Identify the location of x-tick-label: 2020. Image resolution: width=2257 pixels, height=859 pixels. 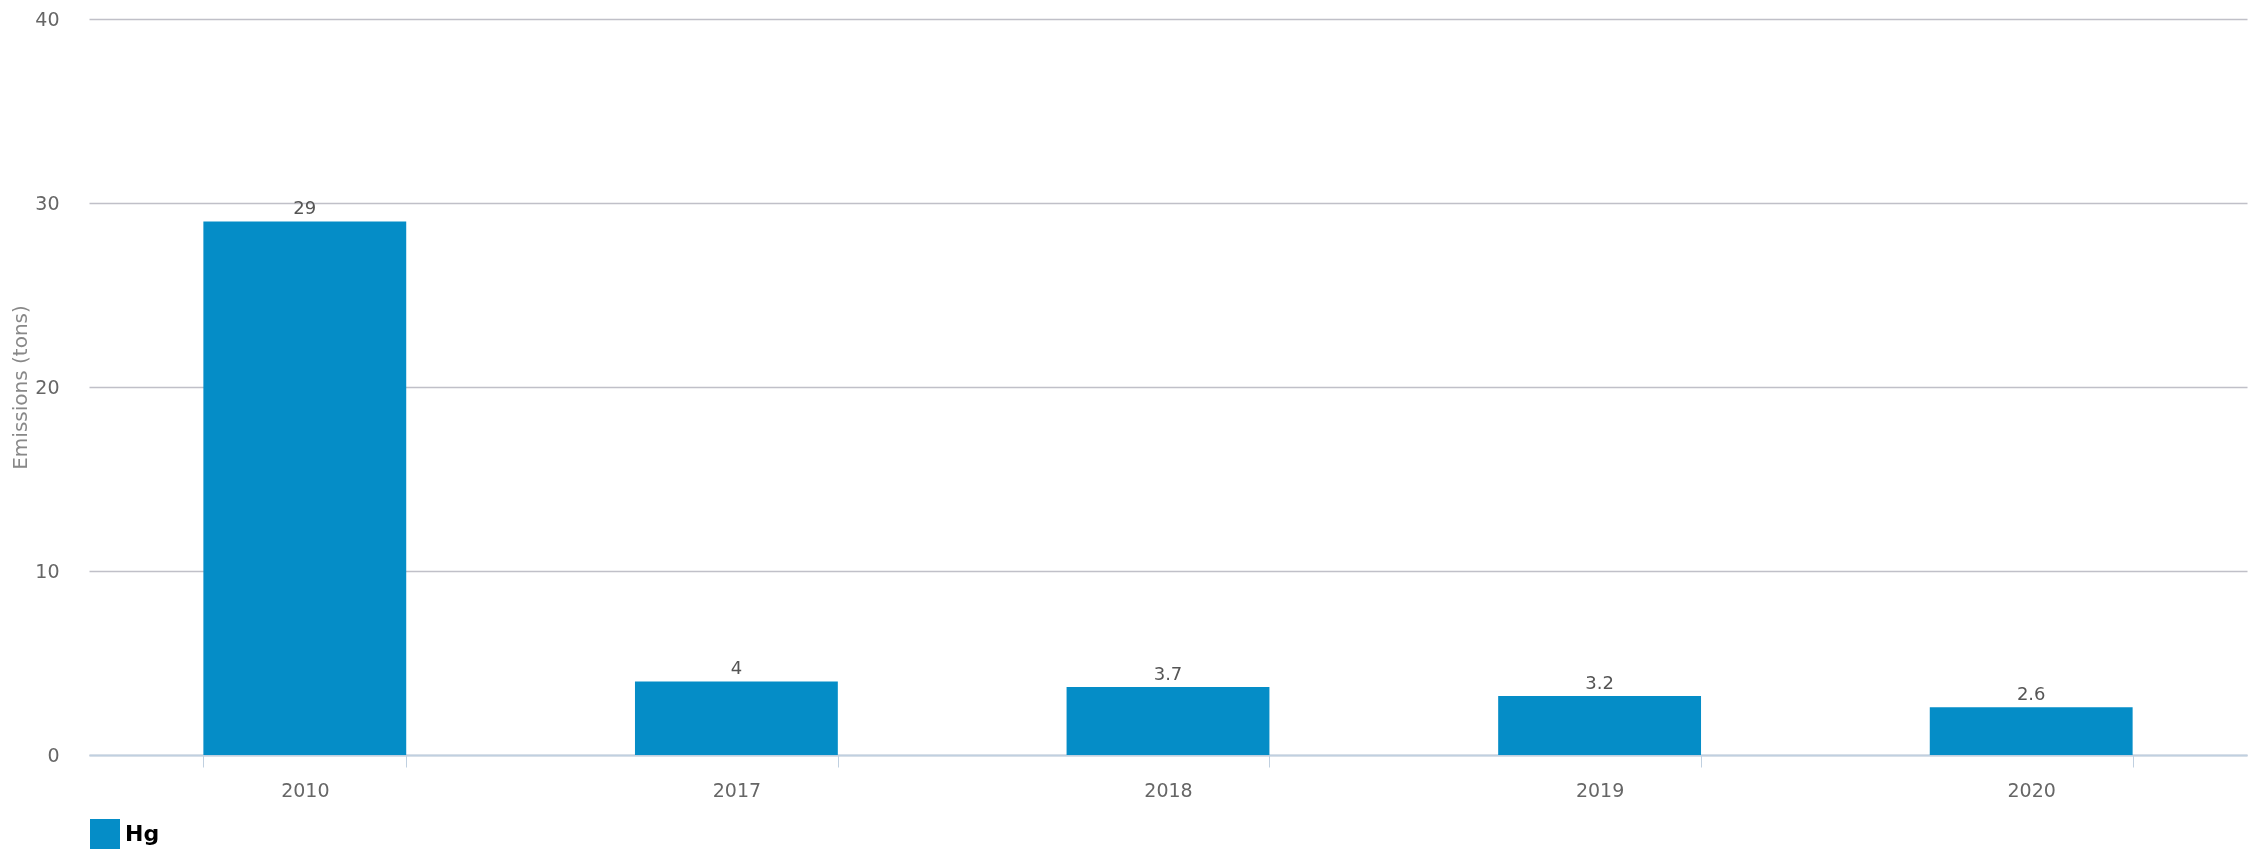
(2031, 789).